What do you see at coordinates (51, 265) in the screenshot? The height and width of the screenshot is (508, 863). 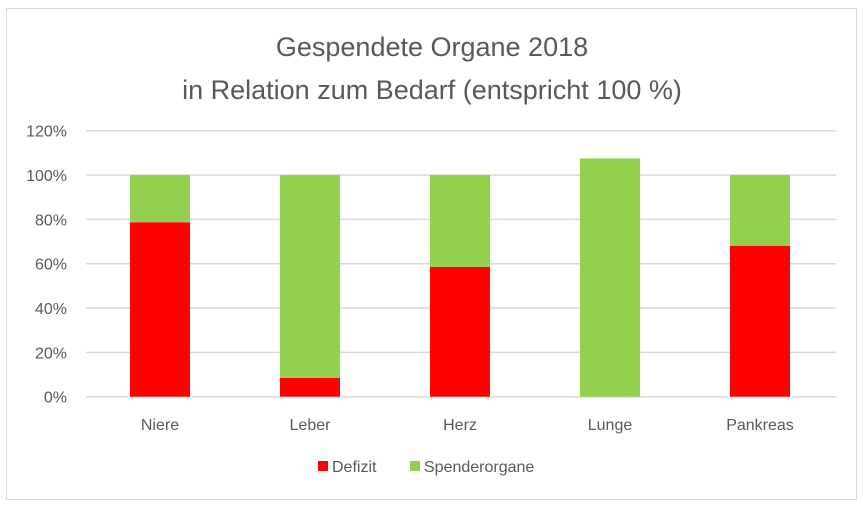 I see `y-tick-label: 60%` at bounding box center [51, 265].